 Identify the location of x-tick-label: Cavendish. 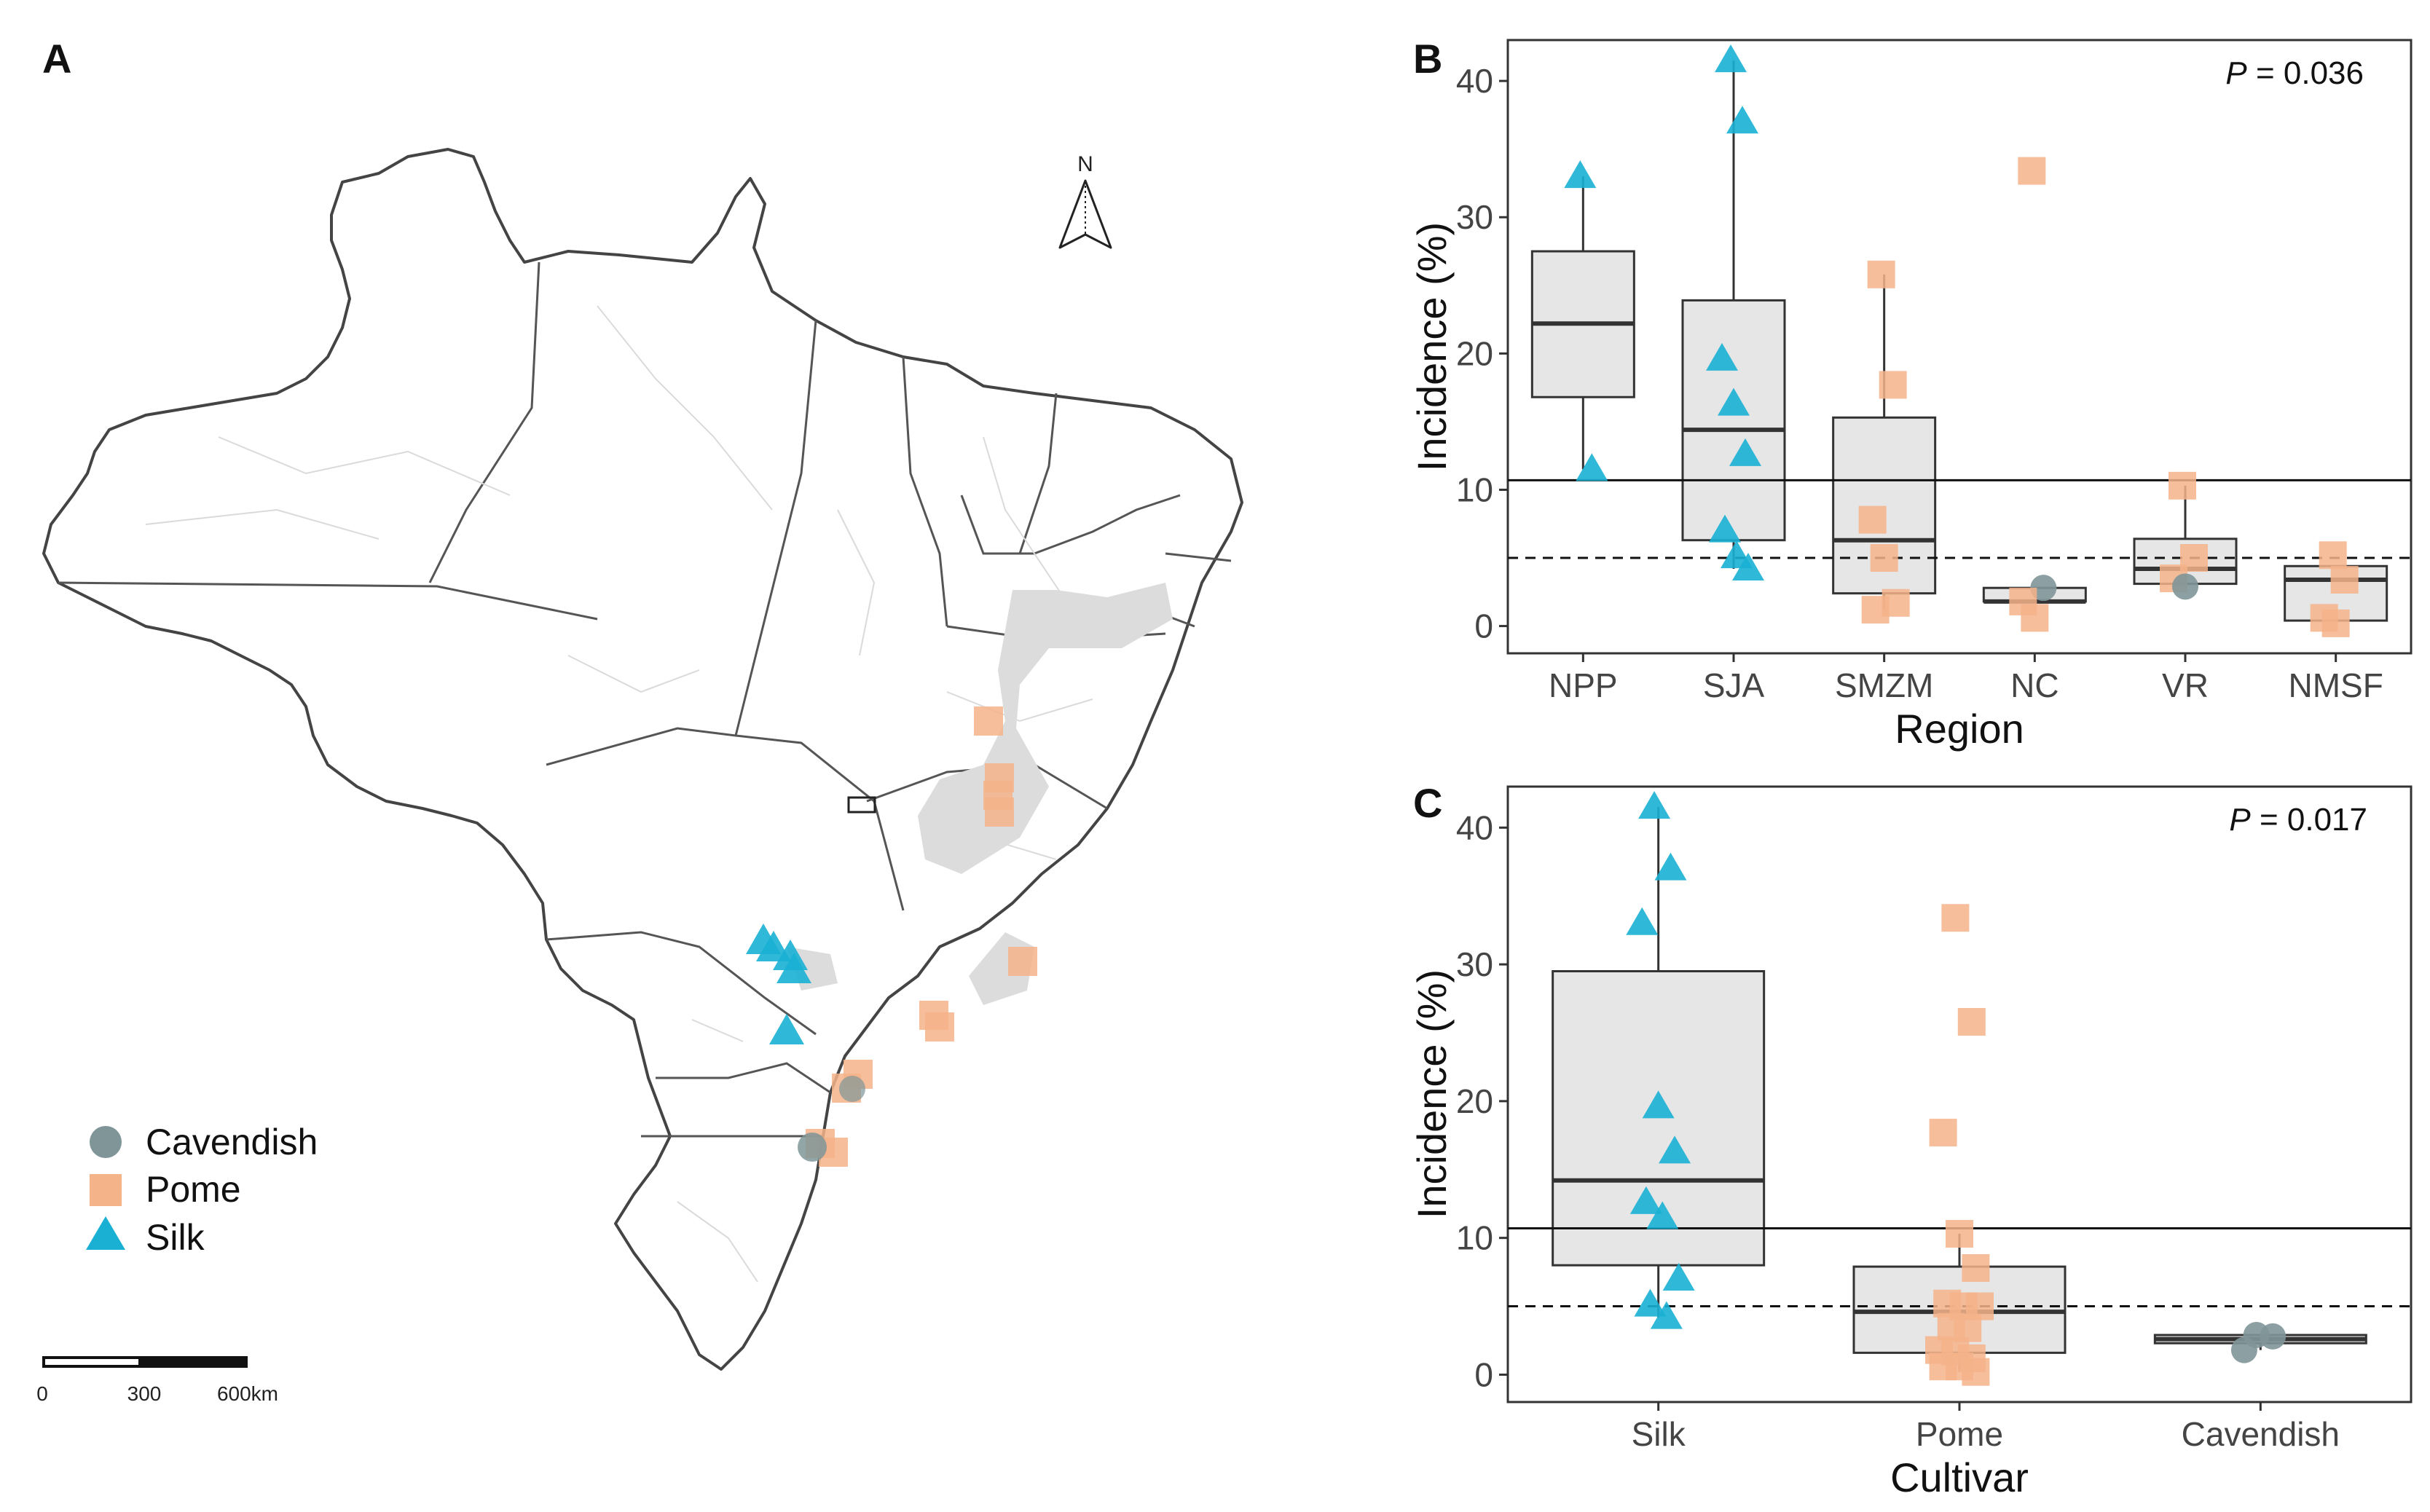
(2261, 1434).